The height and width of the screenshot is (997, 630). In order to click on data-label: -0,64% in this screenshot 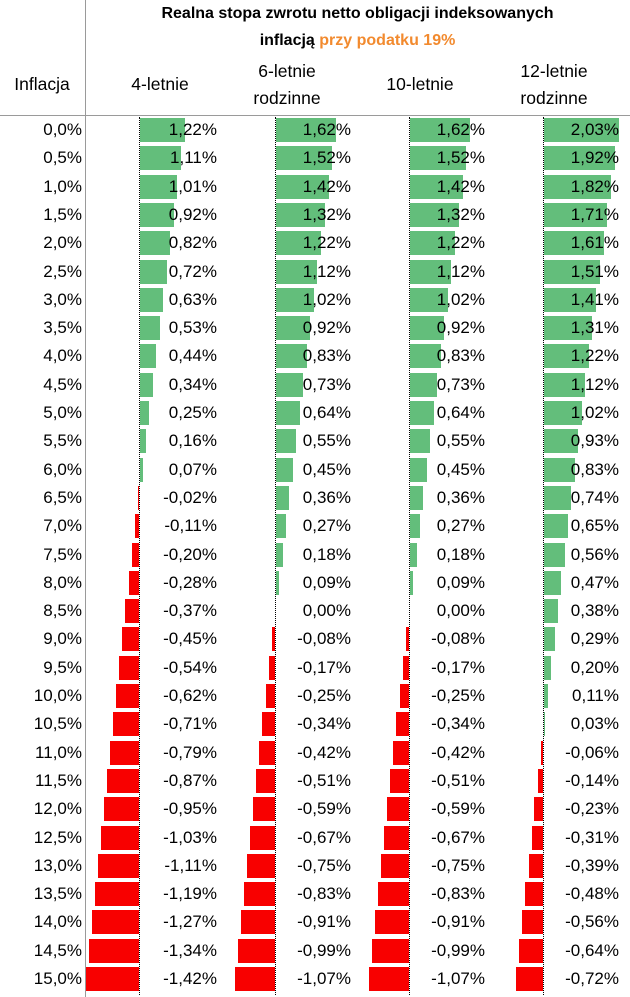, I will do `click(592, 950)`.